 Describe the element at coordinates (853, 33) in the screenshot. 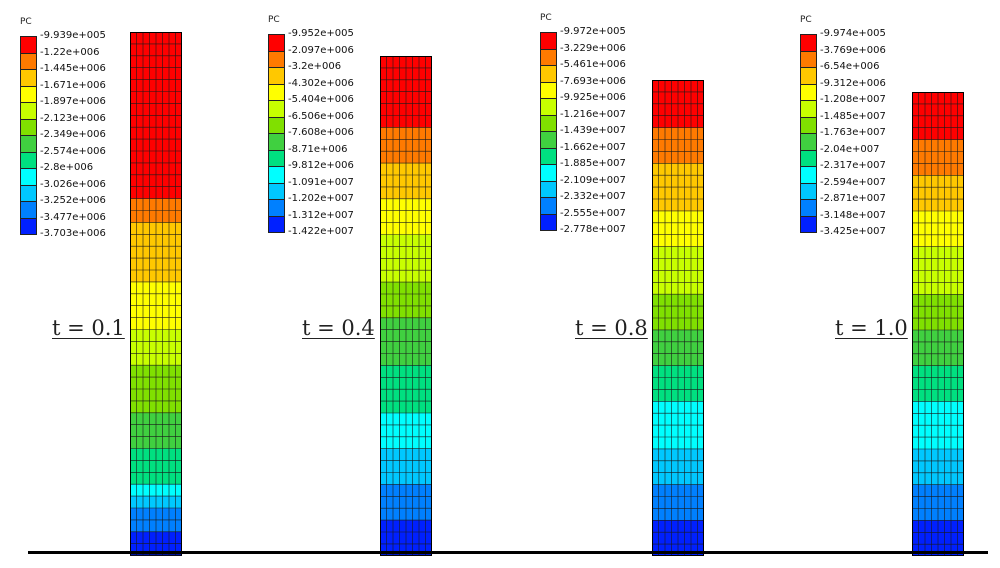

I see `legend-label: -9.974e+005` at that location.